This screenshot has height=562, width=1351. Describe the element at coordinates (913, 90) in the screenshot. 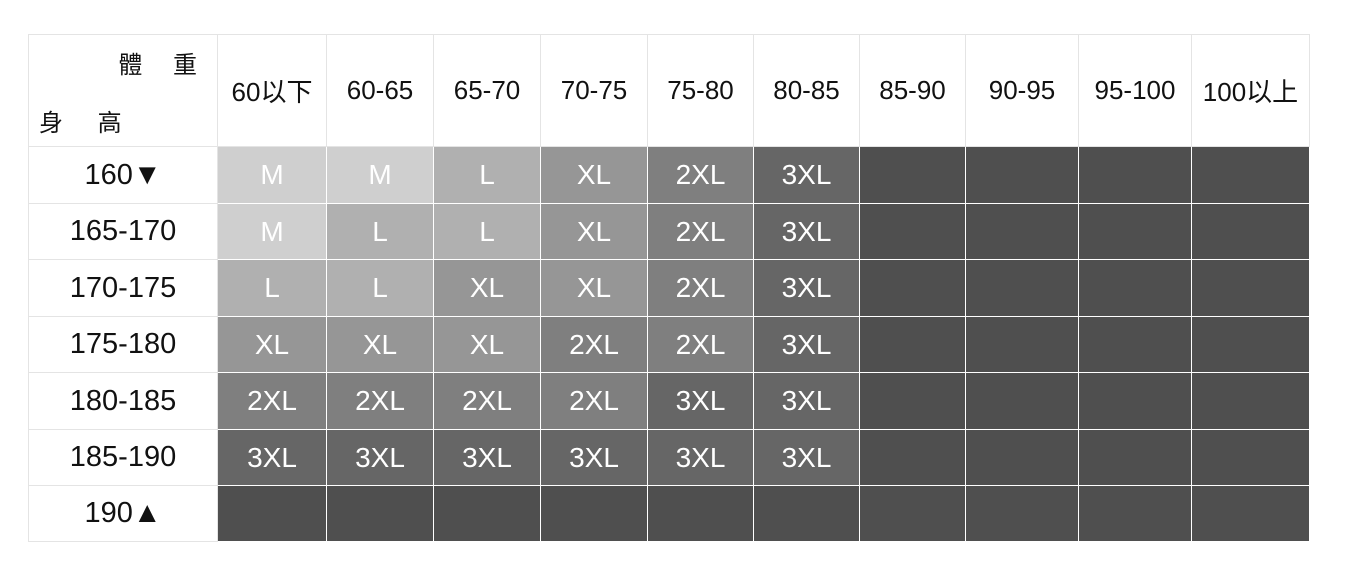

I see `weight-header: 85-90` at that location.